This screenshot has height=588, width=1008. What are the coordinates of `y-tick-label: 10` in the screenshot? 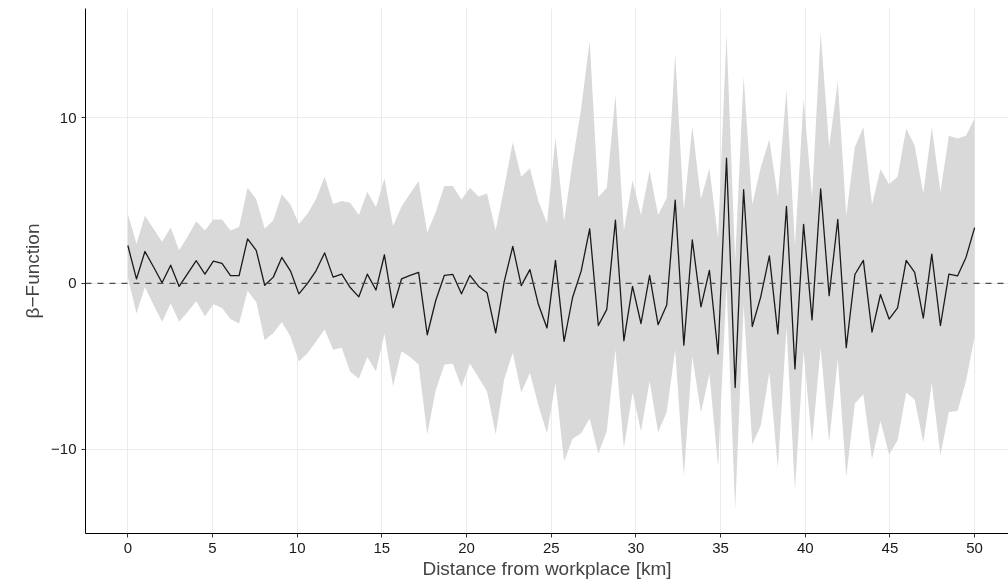 It's located at (68, 117).